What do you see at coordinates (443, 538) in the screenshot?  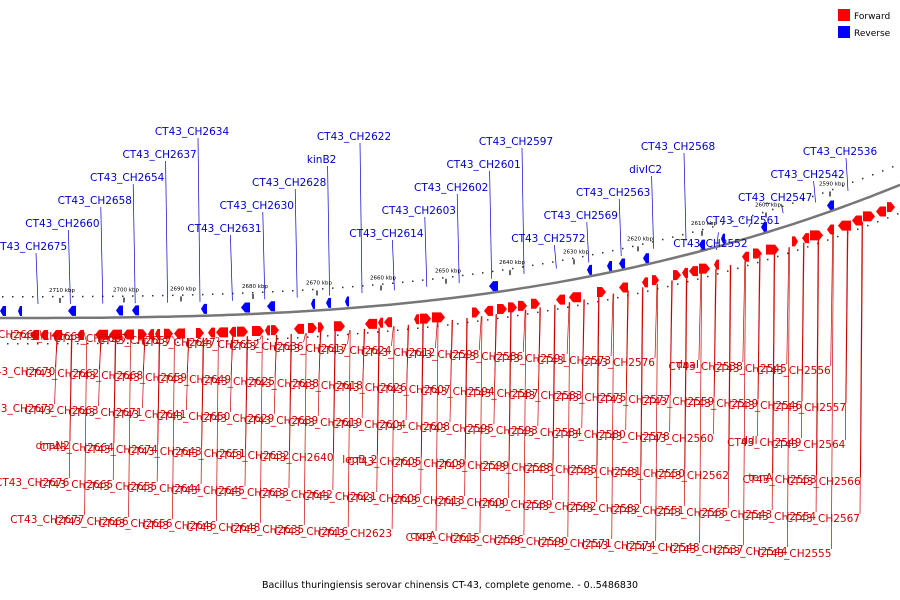 I see `gene-label-ct43-ch2615: CT43_CH2615` at bounding box center [443, 538].